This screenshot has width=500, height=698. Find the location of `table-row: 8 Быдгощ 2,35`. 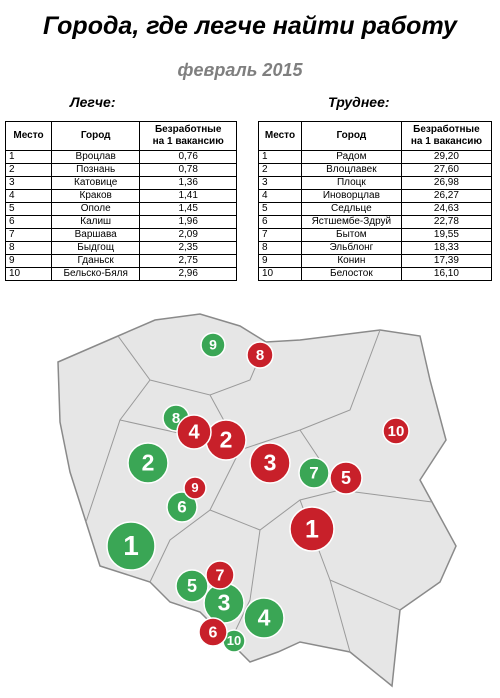

table-row: 8 Быдгощ 2,35 is located at coordinates (121, 248).